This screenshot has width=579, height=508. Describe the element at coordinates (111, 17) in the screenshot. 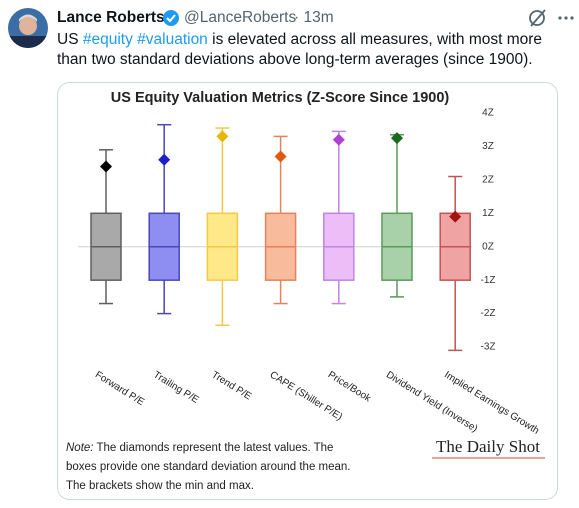

I see `author-name: Lance Roberts` at that location.